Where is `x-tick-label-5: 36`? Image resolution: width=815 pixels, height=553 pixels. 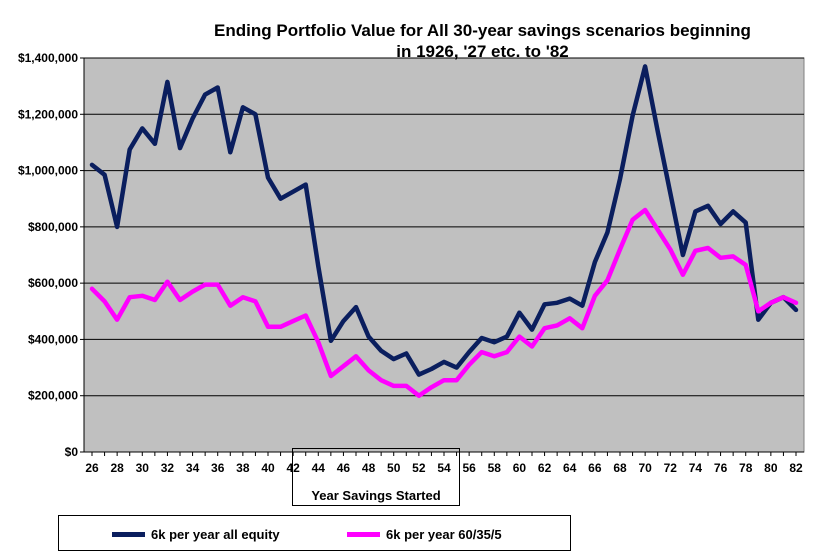
x-tick-label-5: 36 is located at coordinates (218, 468).